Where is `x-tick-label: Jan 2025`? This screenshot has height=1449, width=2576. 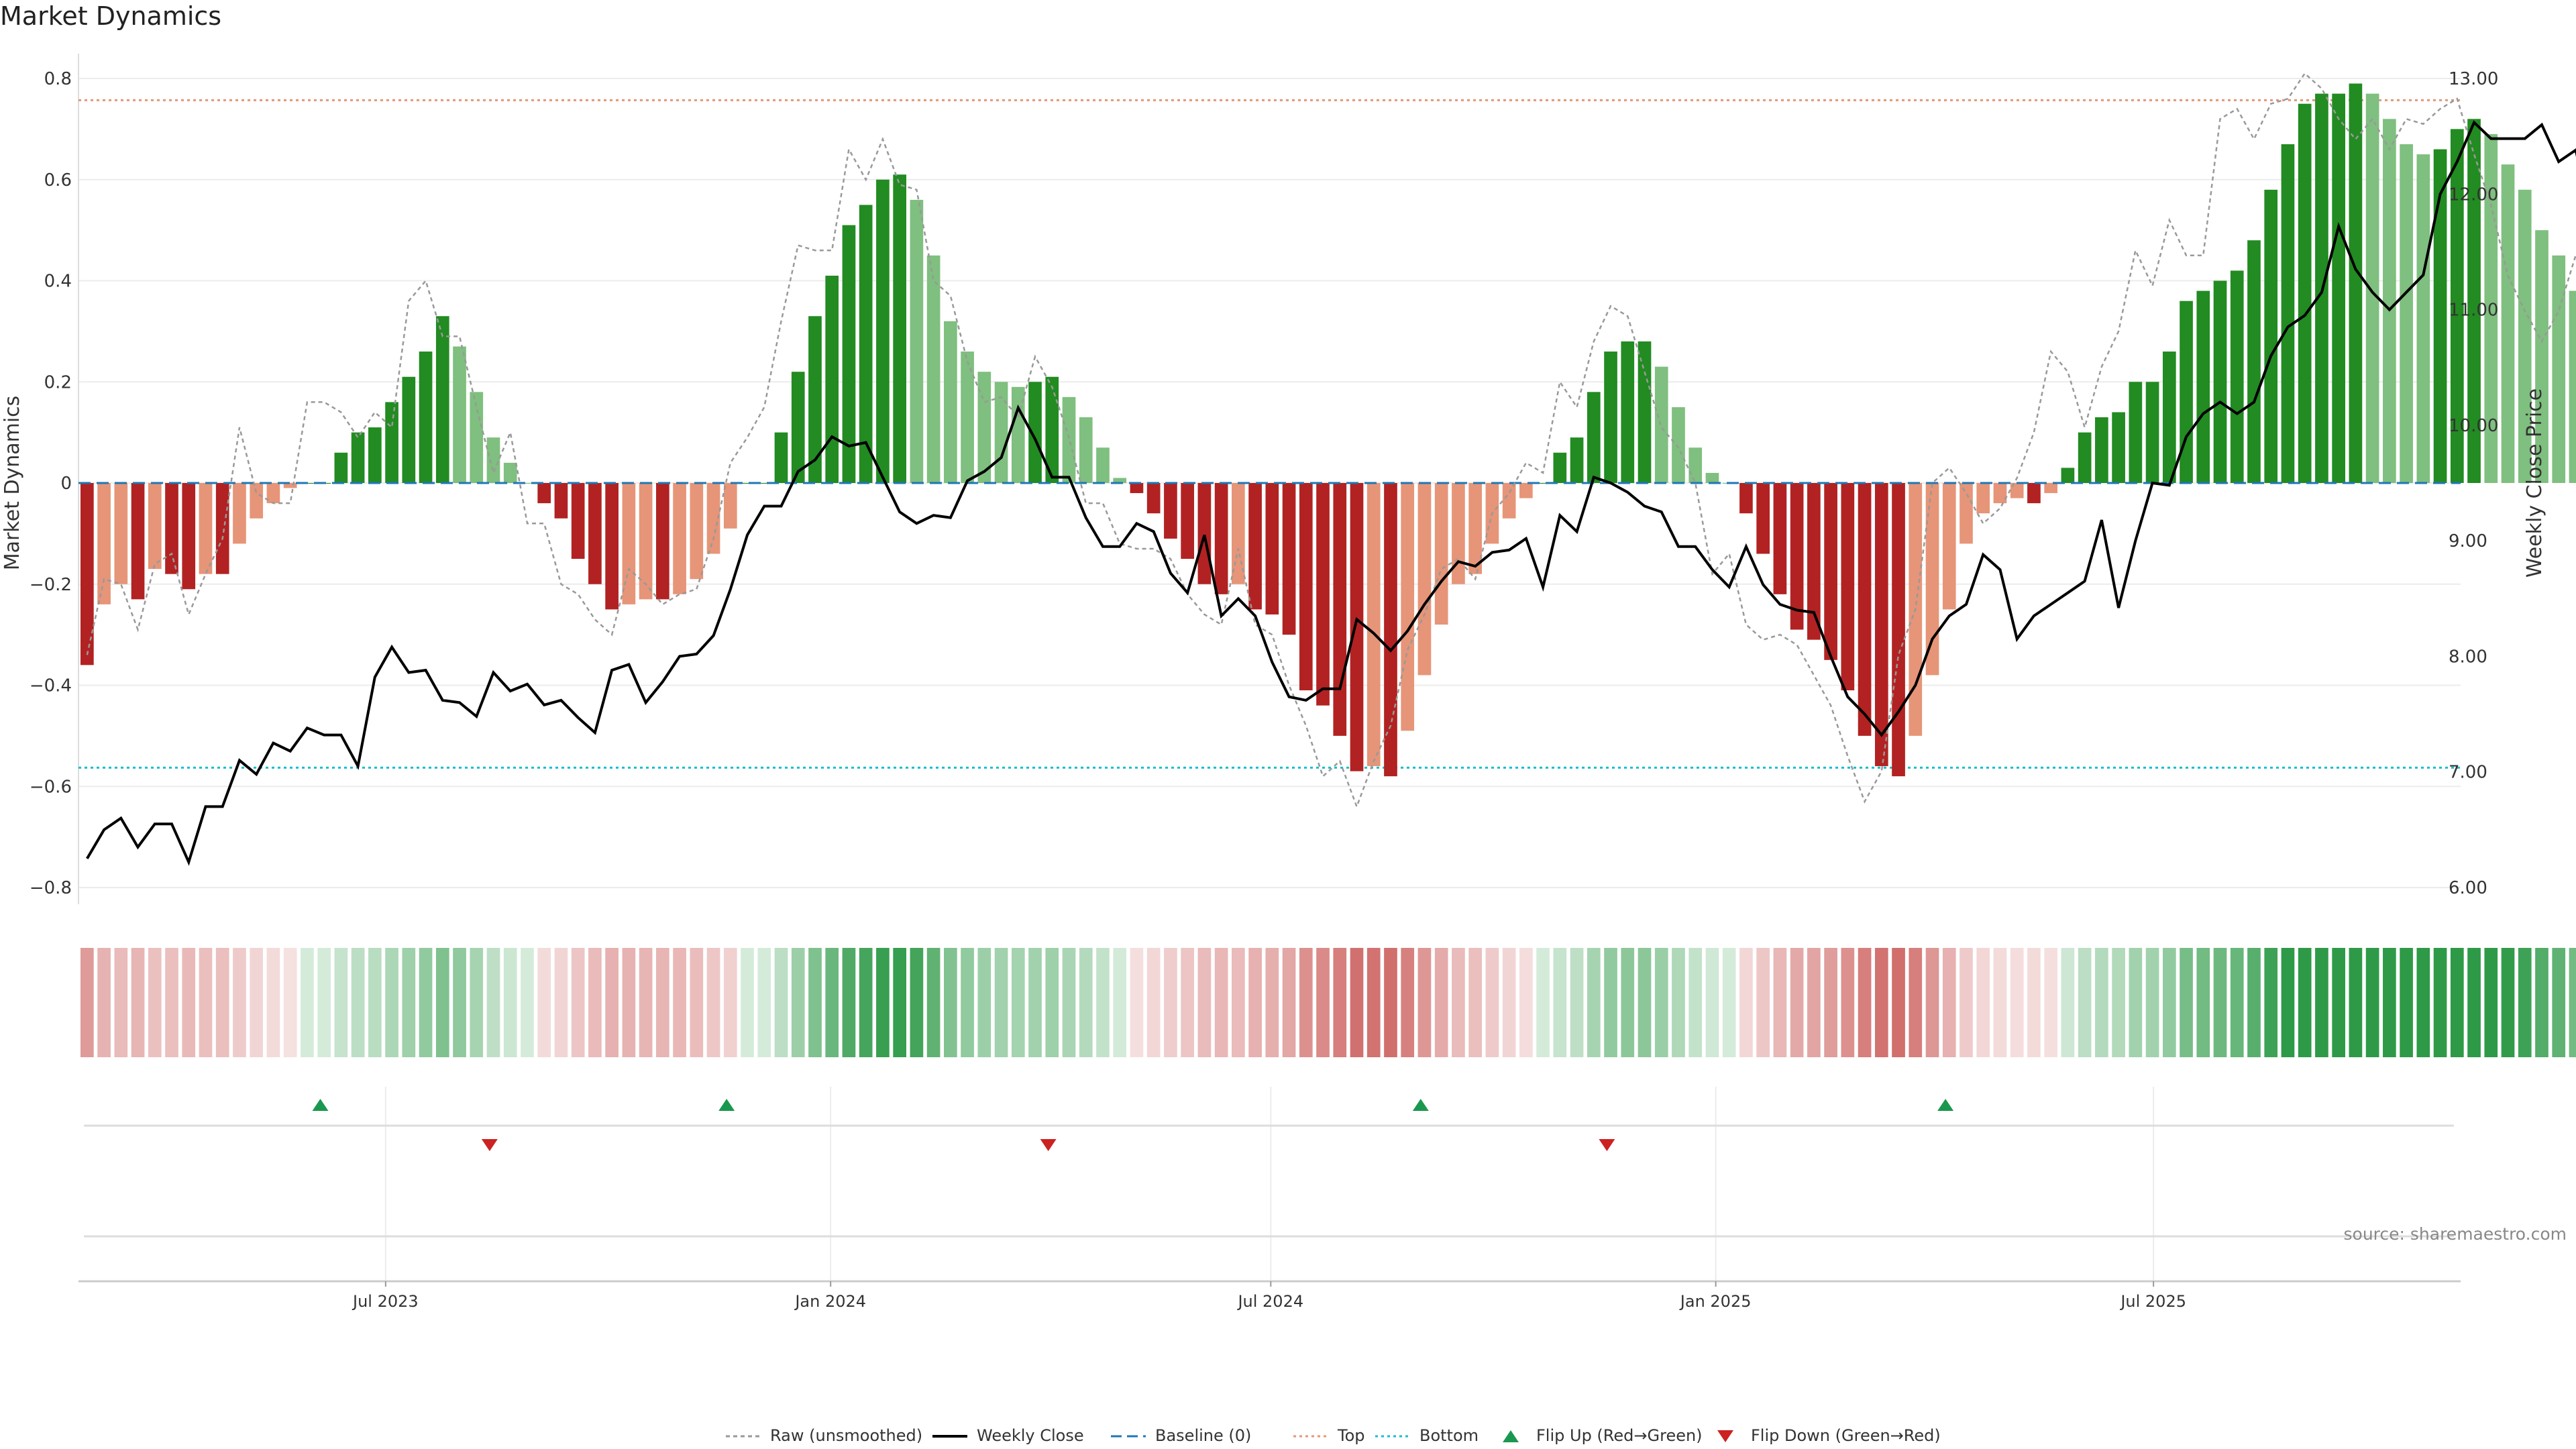
x-tick-label: Jan 2025 is located at coordinates (1715, 1301).